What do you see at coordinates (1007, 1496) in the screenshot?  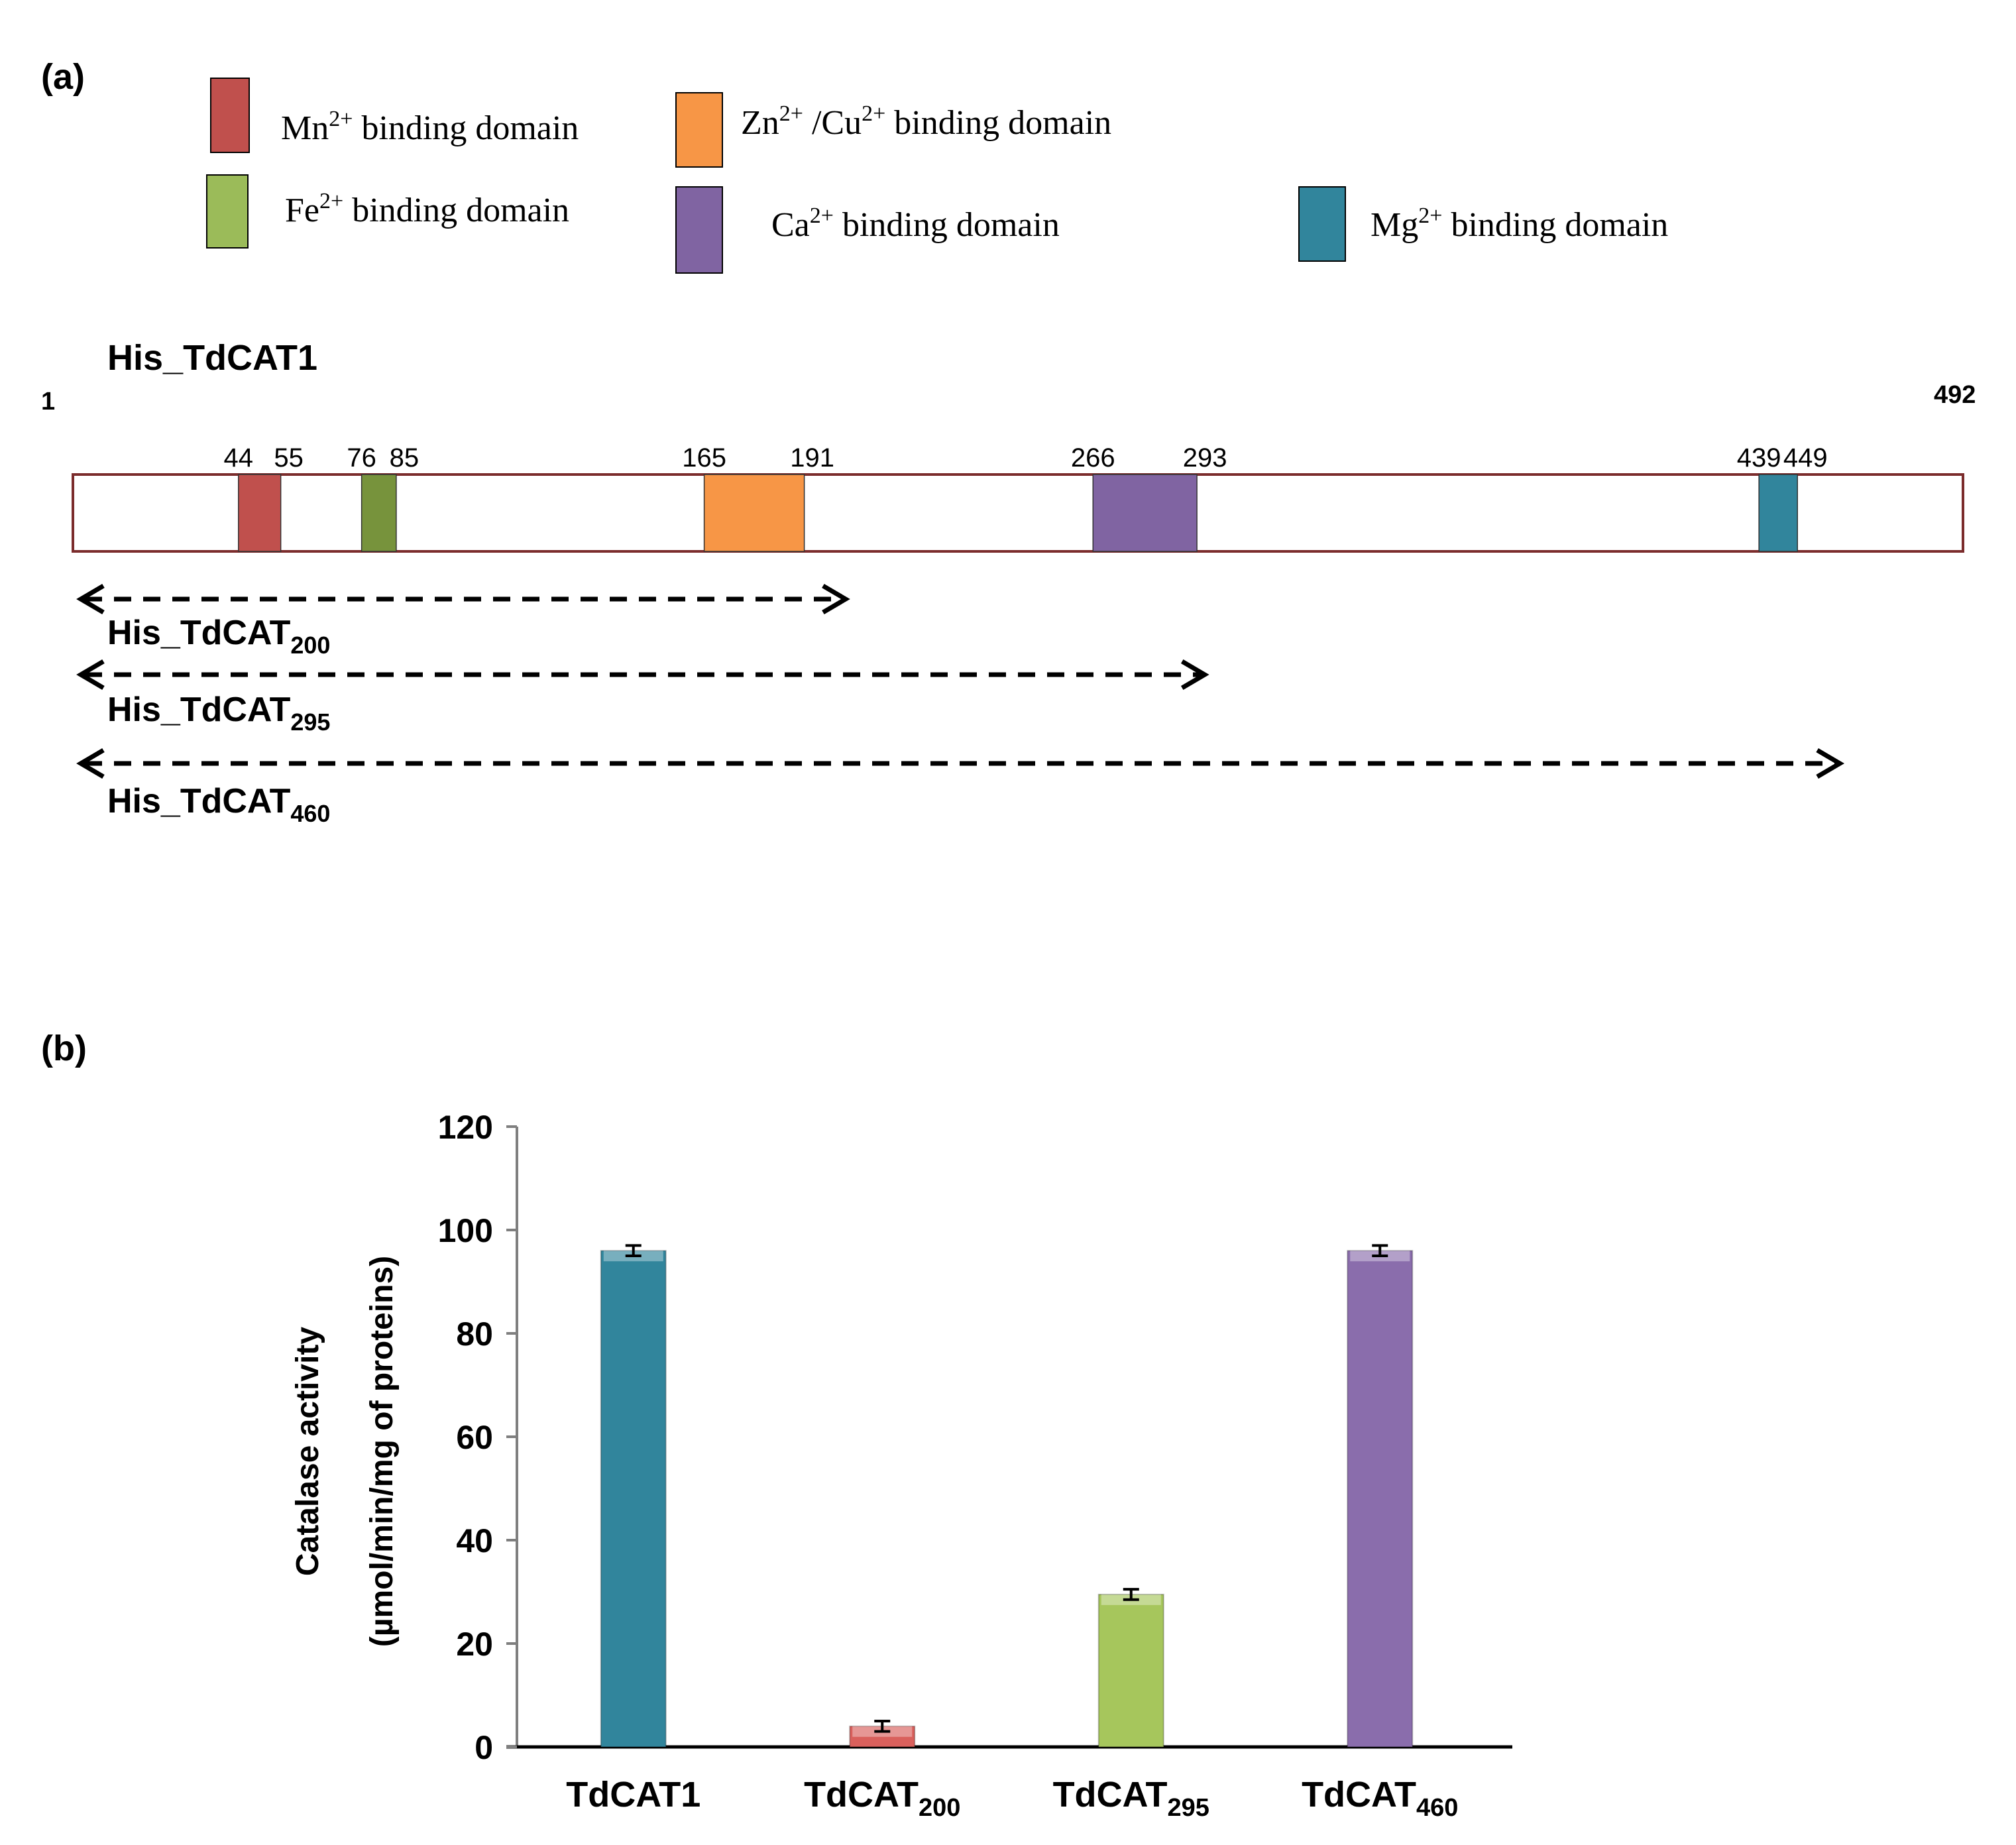 I see `chart-bars` at bounding box center [1007, 1496].